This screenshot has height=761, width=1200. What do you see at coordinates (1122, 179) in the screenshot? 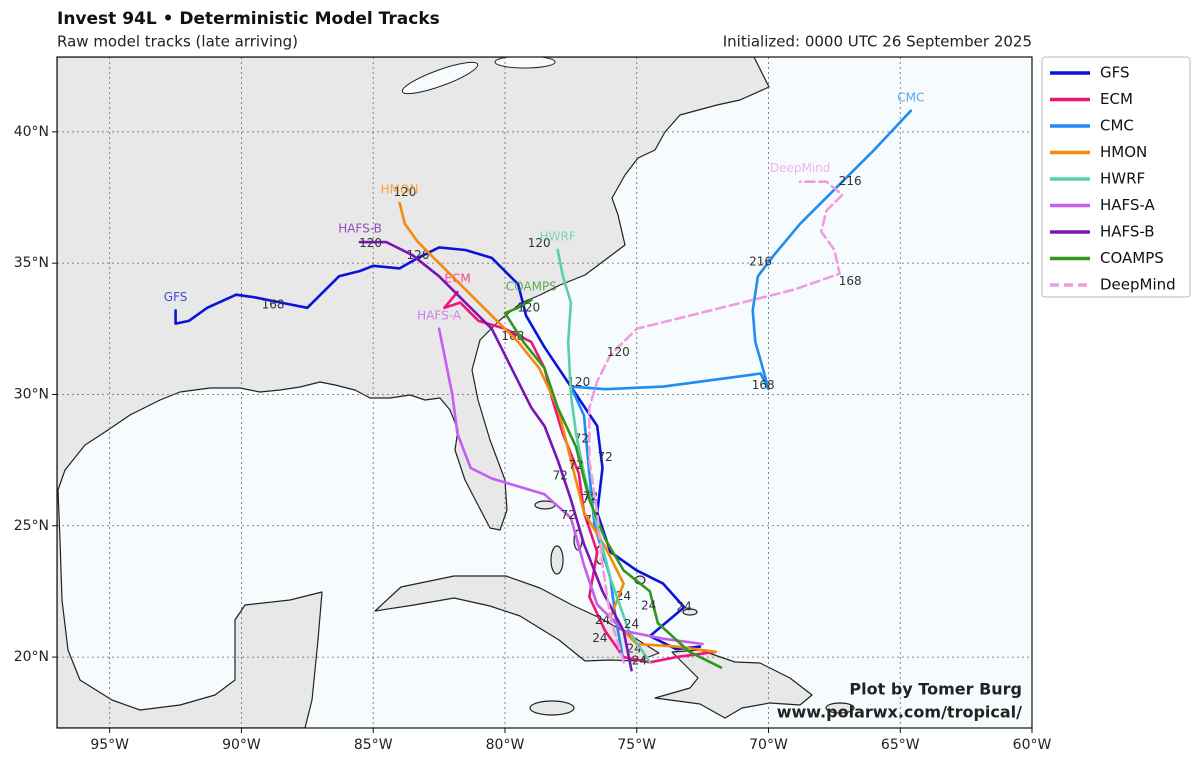
I see `legend-label: HWRF` at bounding box center [1122, 179].